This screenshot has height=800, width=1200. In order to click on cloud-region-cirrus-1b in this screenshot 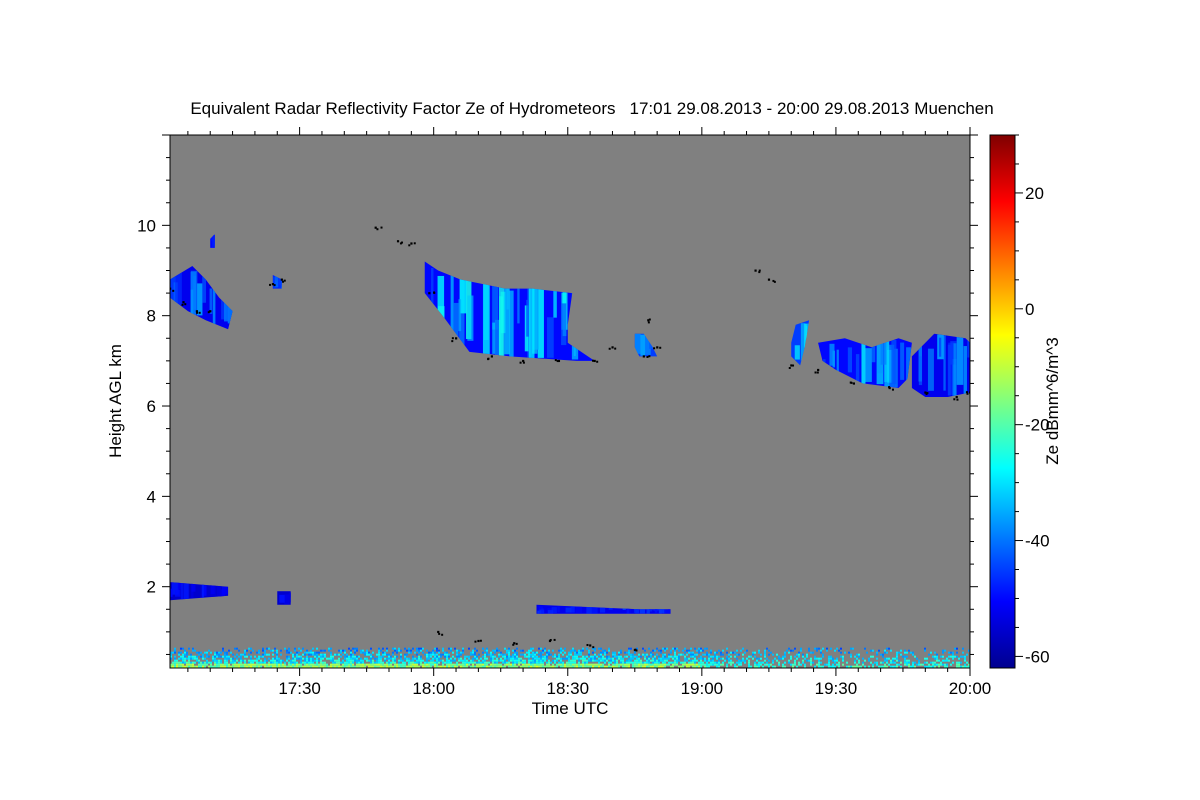, I will do `click(212, 241)`.